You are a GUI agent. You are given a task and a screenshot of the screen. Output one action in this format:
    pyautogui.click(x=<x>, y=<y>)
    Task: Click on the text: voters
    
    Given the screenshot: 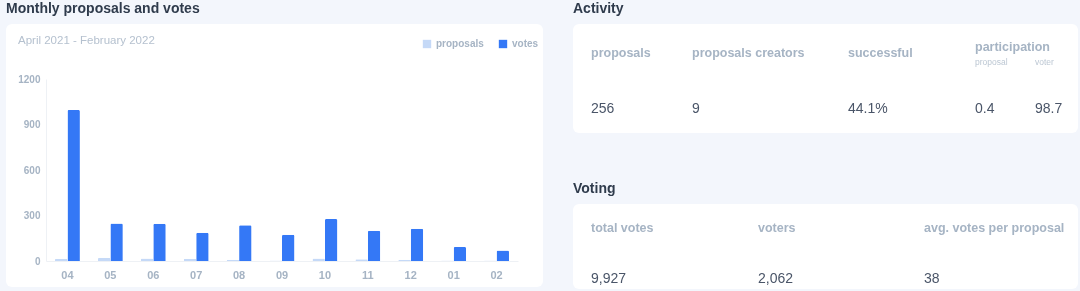 What is the action you would take?
    pyautogui.click(x=777, y=228)
    